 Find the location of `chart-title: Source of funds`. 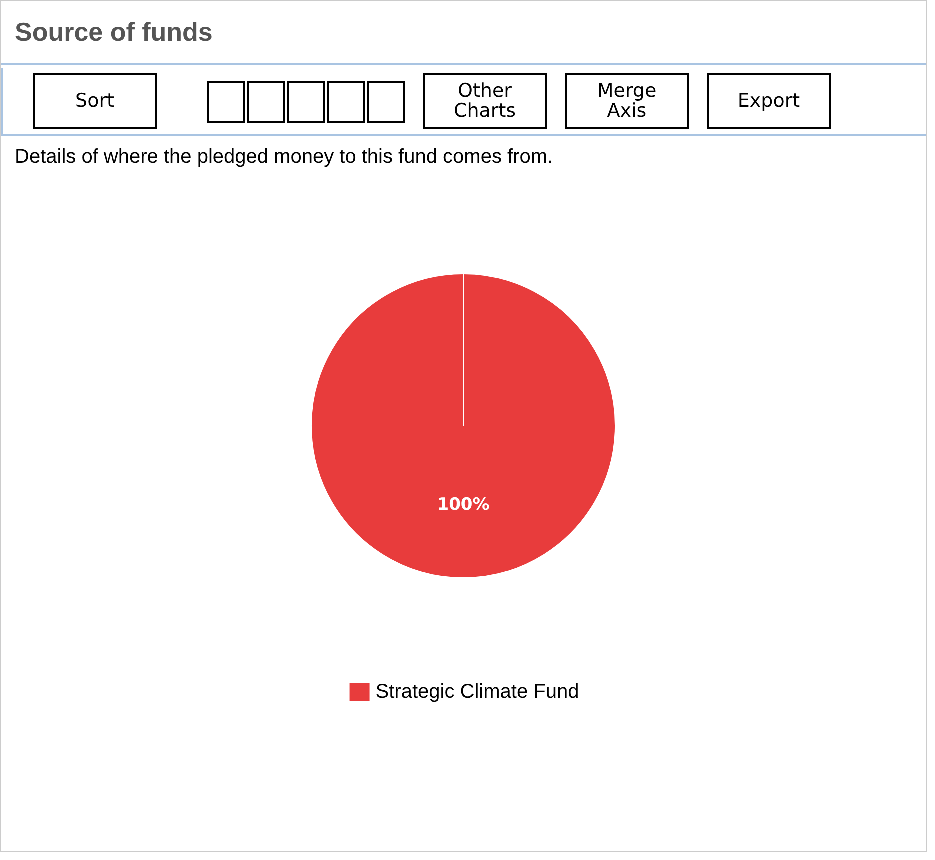

chart-title: Source of funds is located at coordinates (463, 33).